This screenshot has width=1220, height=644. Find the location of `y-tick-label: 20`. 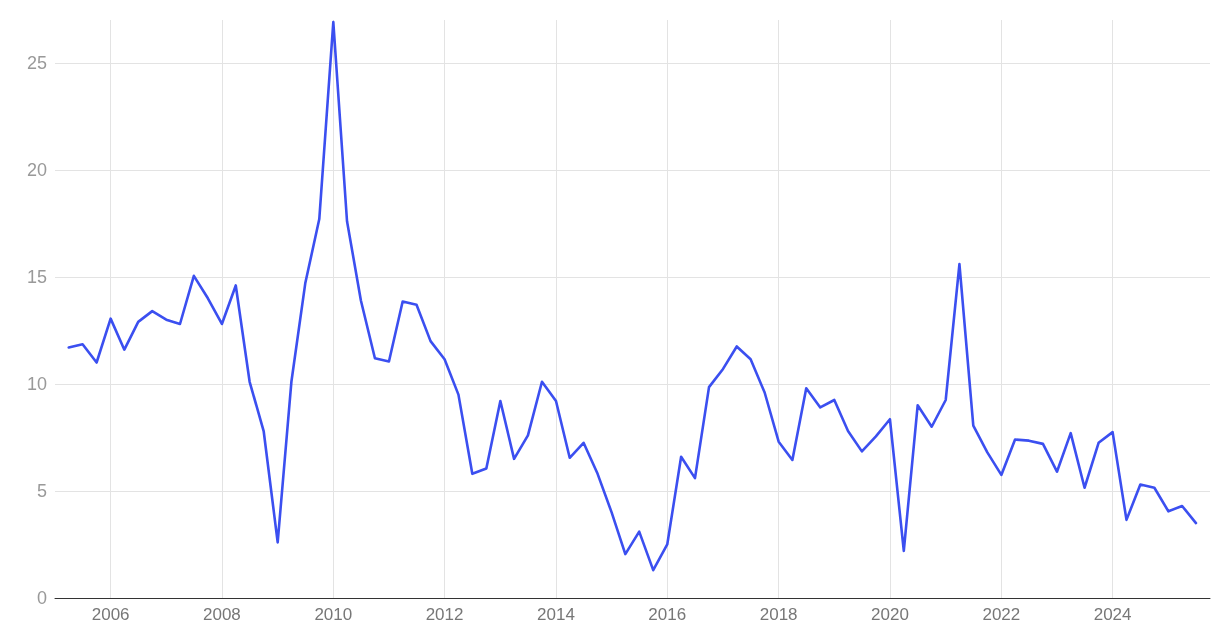

y-tick-label: 20 is located at coordinates (36, 169).